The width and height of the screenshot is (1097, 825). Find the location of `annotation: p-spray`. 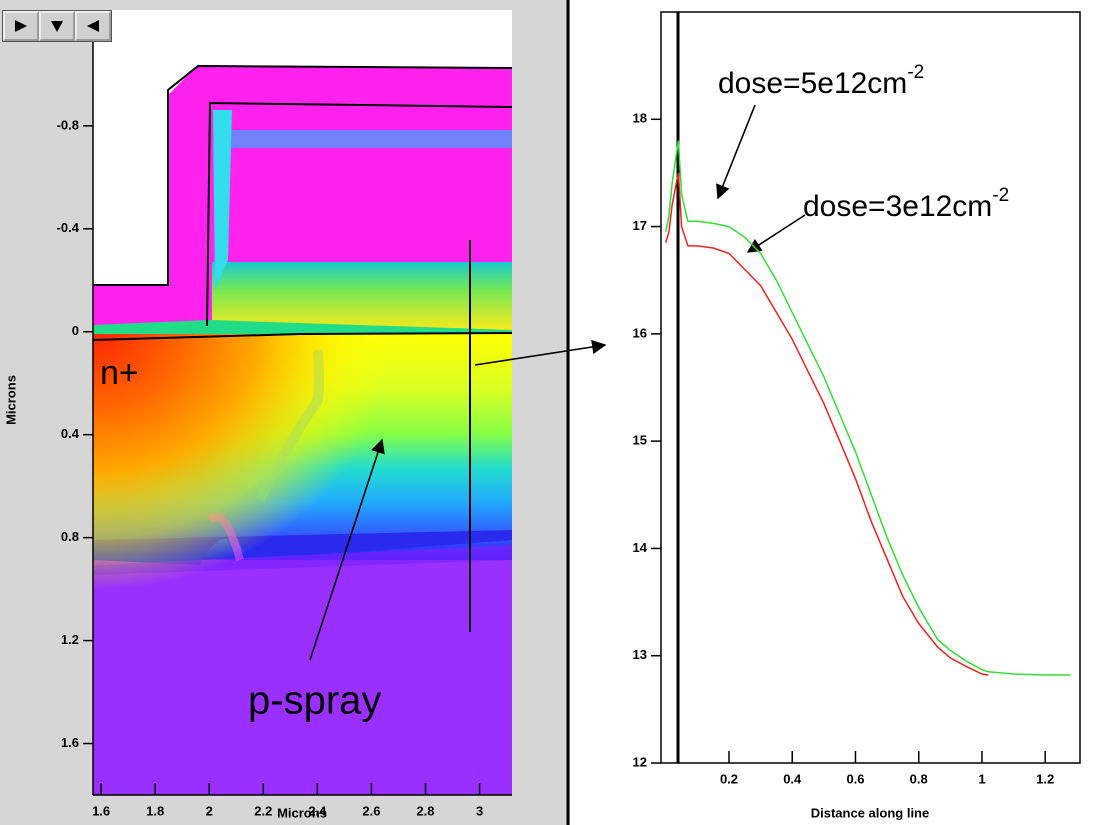

annotation: p-spray is located at coordinates (314, 701).